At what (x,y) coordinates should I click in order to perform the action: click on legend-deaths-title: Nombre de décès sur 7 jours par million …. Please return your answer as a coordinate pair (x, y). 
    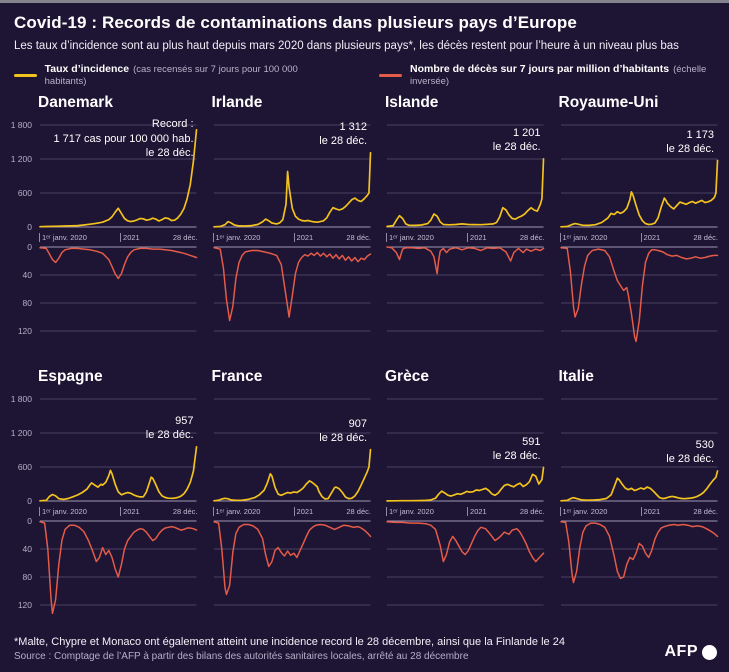
    Looking at the image, I should click on (540, 69).